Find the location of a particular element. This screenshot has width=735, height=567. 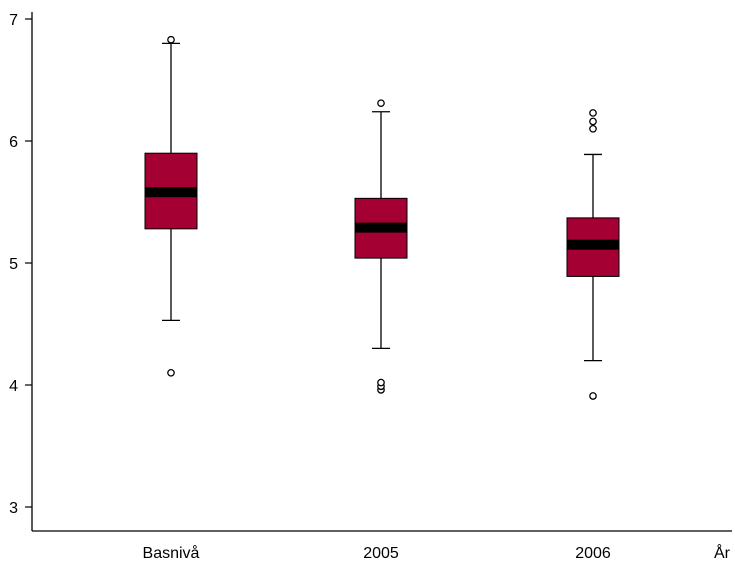

y-tick-label: 7 is located at coordinates (13, 20).